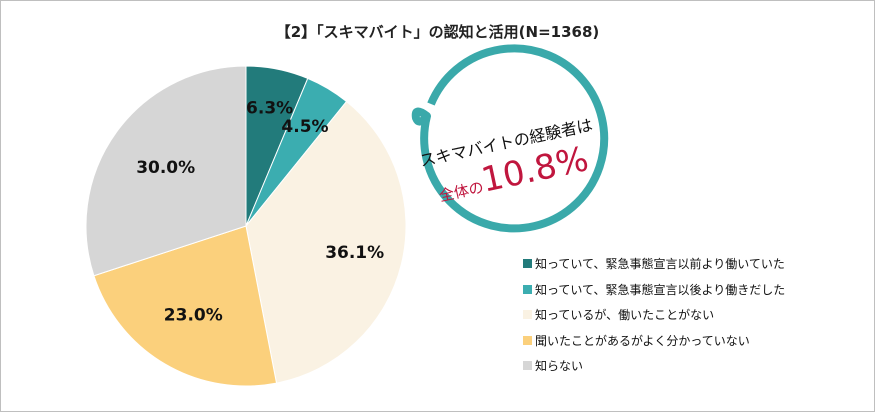 The image size is (875, 412). Describe the element at coordinates (304, 127) in the screenshot. I see `slice-label: 4.5%` at that location.